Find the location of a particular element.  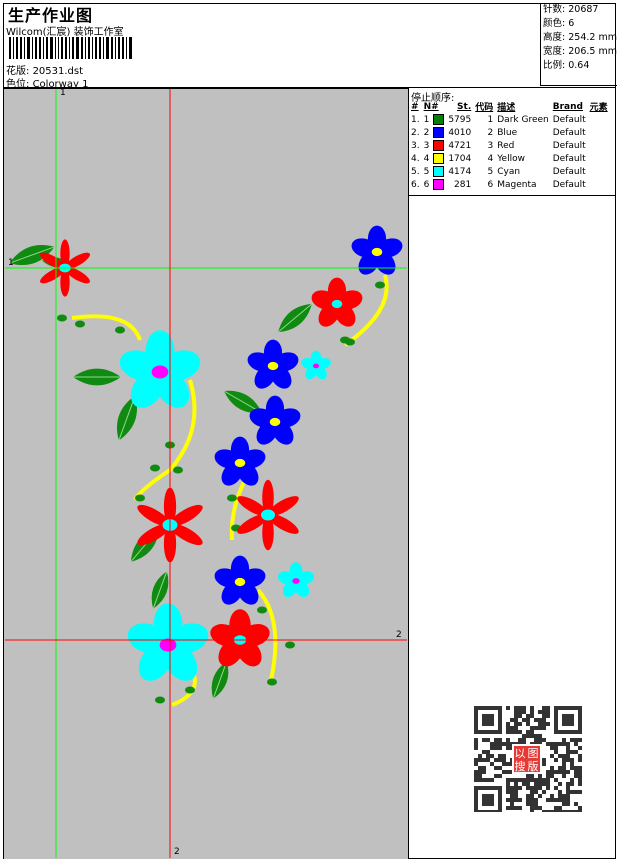

column-header: 代码 is located at coordinates (484, 108).